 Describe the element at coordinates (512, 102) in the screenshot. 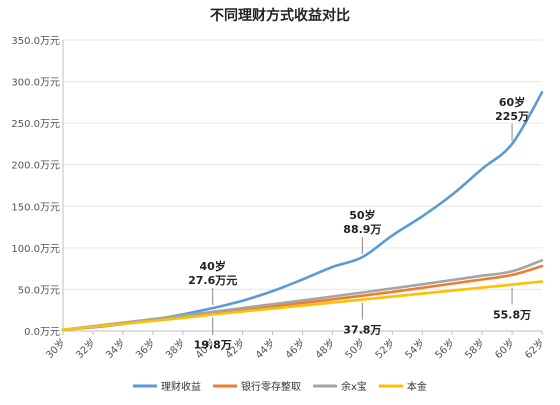

I see `annotation-label: 60岁` at that location.